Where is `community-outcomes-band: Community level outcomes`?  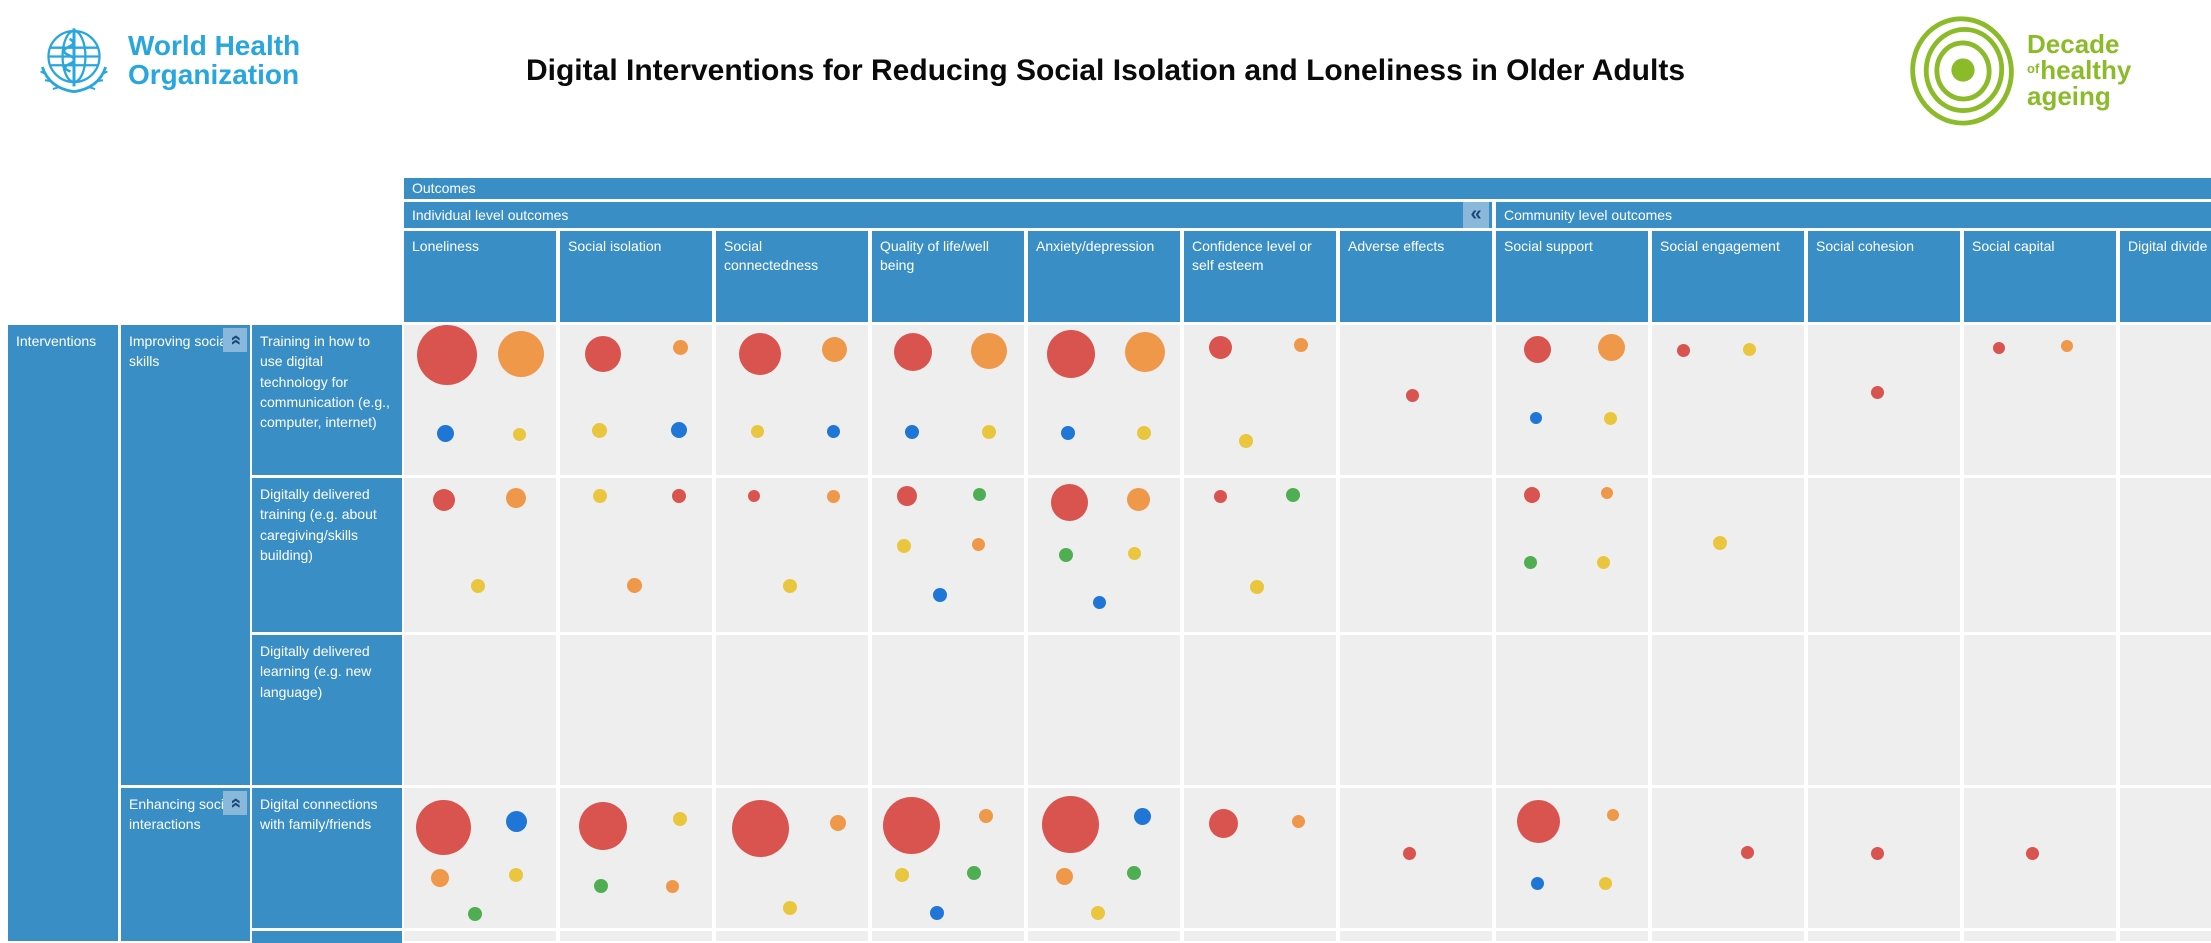
community-outcomes-band: Community level outcomes is located at coordinates (1853, 215).